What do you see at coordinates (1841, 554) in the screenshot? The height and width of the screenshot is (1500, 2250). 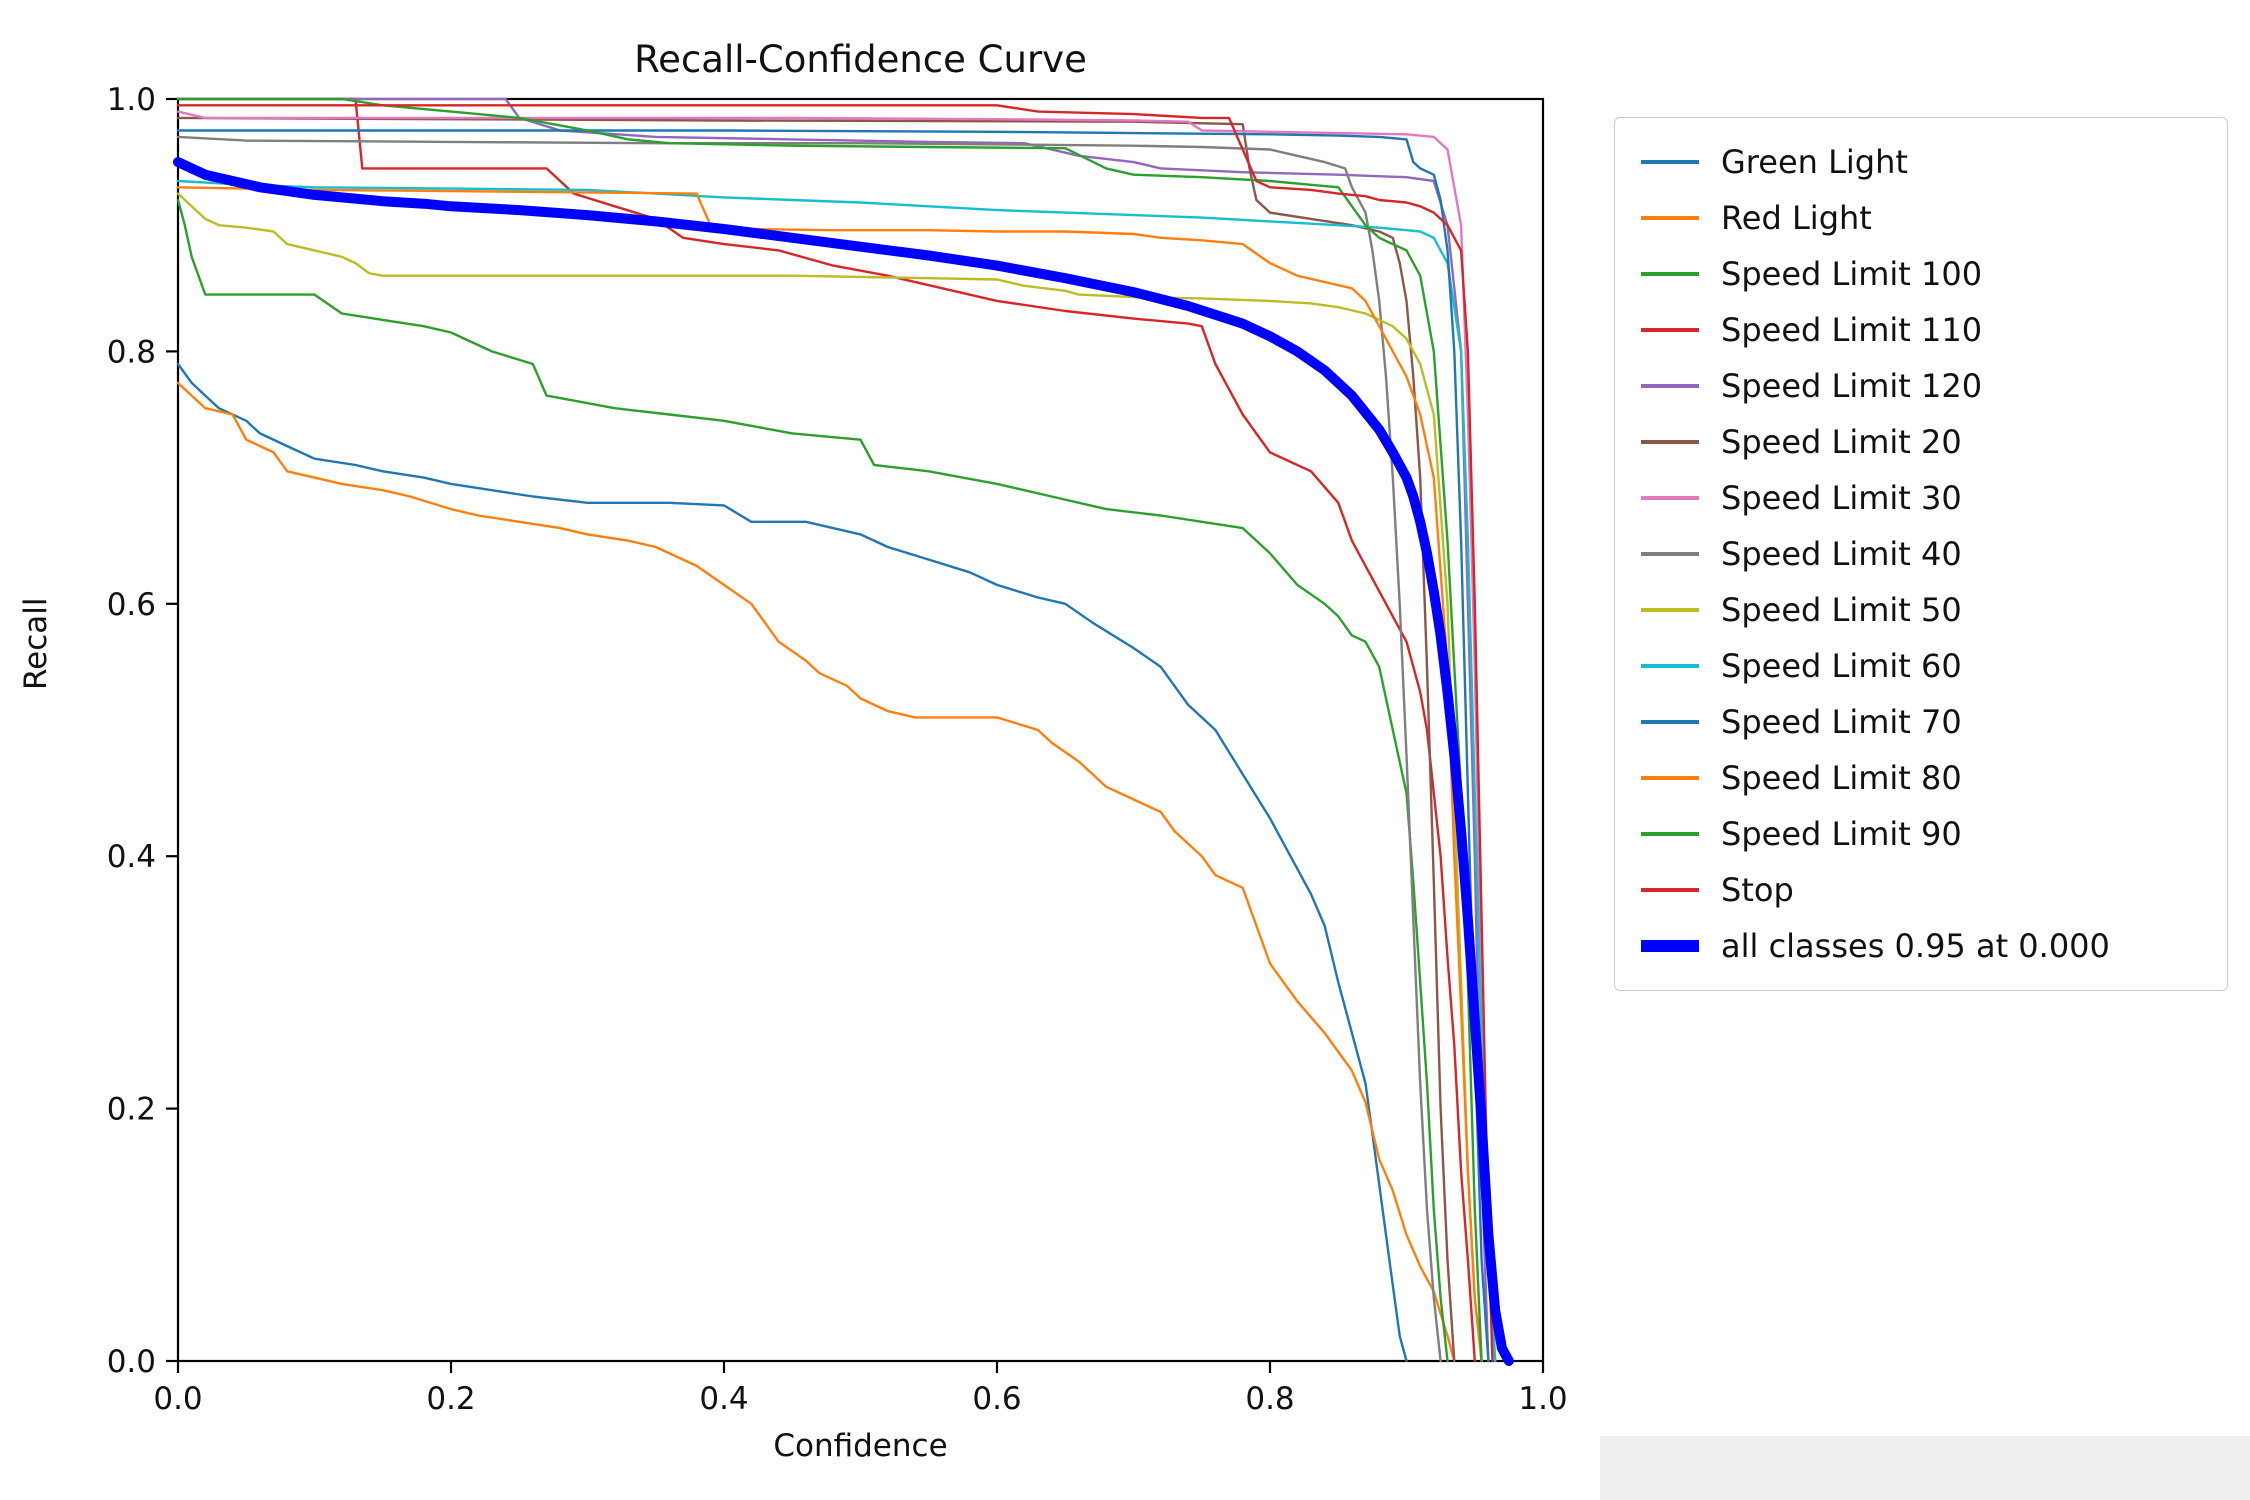 I see `legend-label: Speed Limit 40` at bounding box center [1841, 554].